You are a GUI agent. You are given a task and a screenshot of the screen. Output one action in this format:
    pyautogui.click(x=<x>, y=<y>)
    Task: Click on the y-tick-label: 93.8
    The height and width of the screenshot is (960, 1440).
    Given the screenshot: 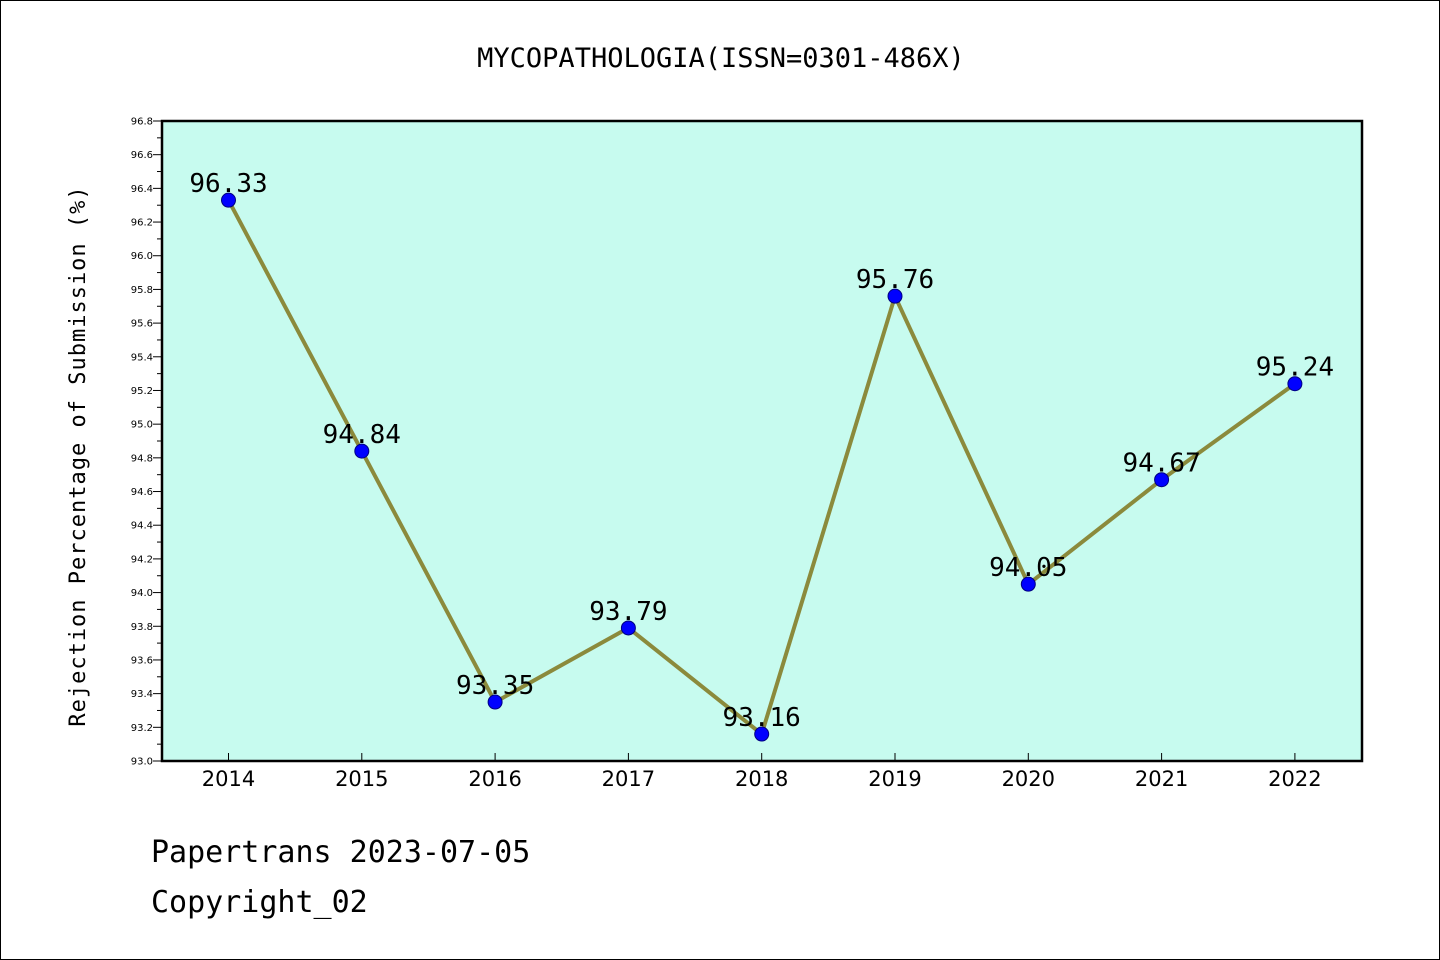 What is the action you would take?
    pyautogui.click(x=142, y=627)
    